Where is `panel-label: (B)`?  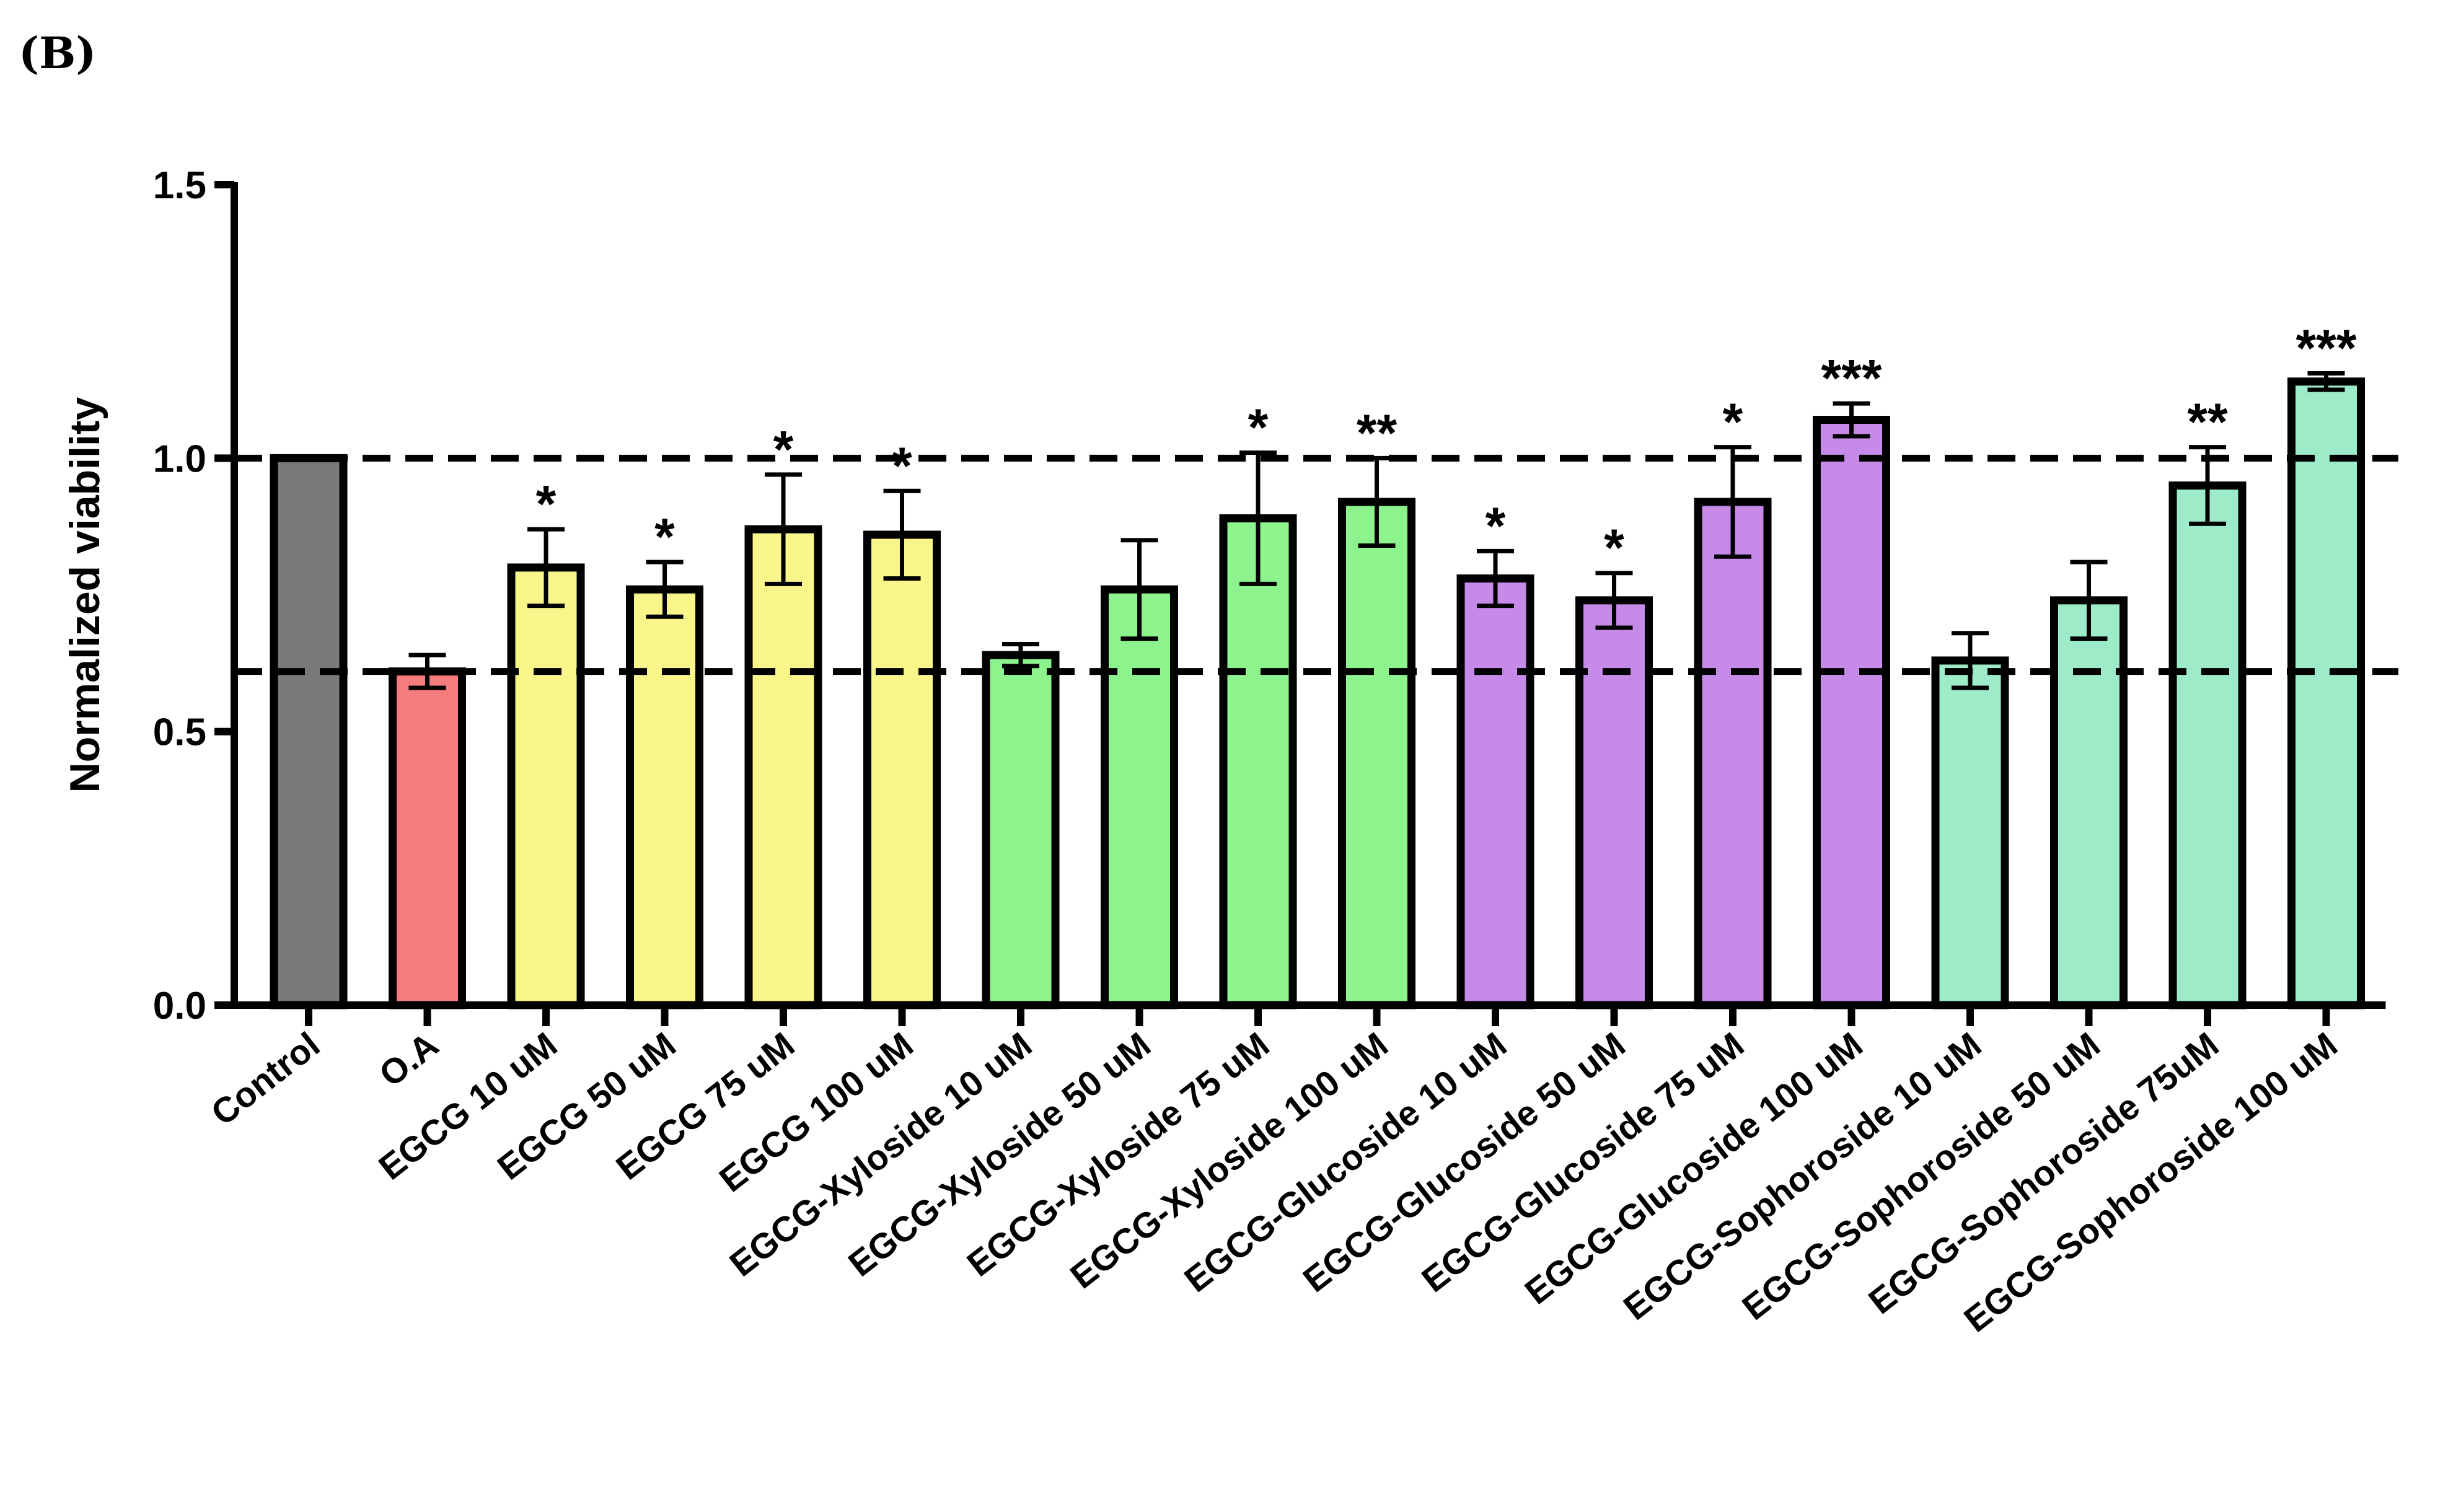 panel-label: (B) is located at coordinates (58, 53).